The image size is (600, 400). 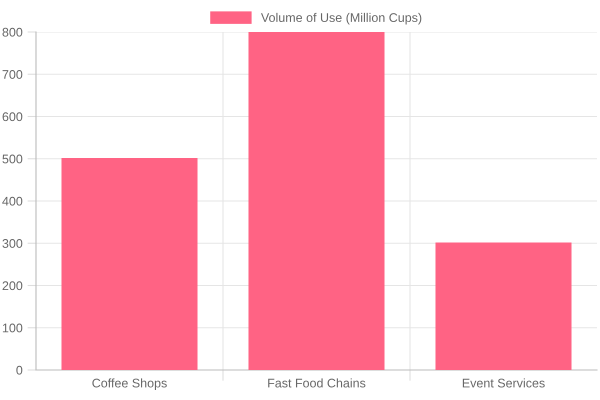 I want to click on y-tick-label: 800, so click(x=12, y=32).